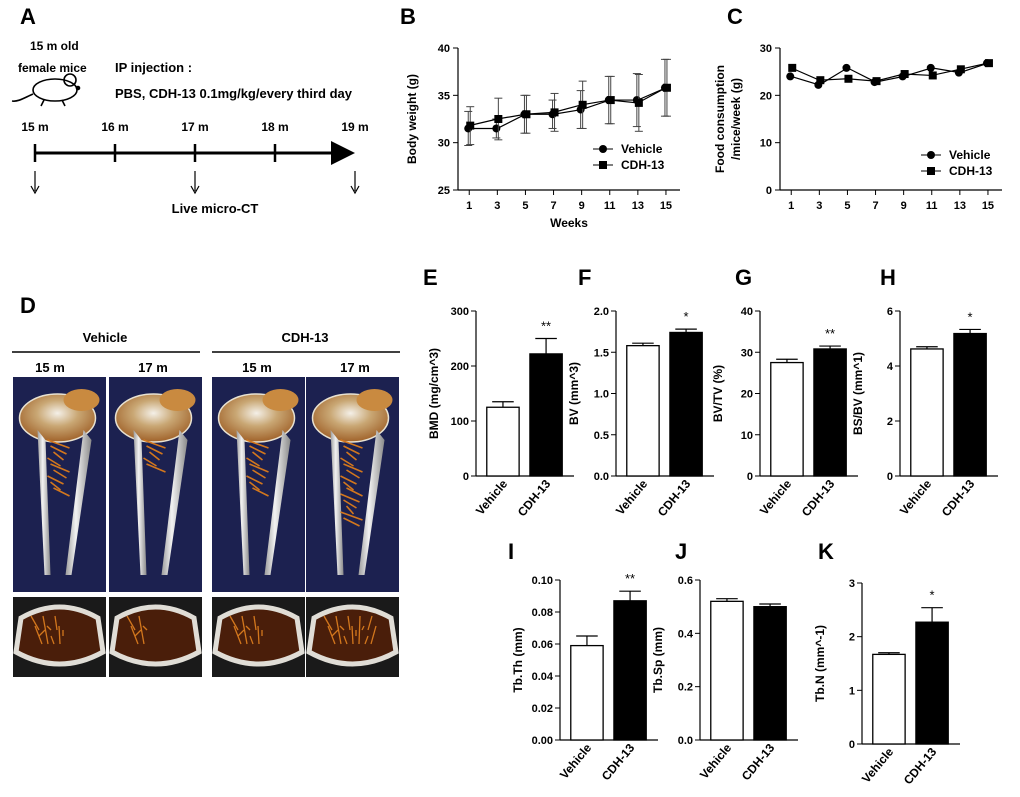  Describe the element at coordinates (970, 155) in the screenshot. I see `legend-label: Vehicle` at that location.